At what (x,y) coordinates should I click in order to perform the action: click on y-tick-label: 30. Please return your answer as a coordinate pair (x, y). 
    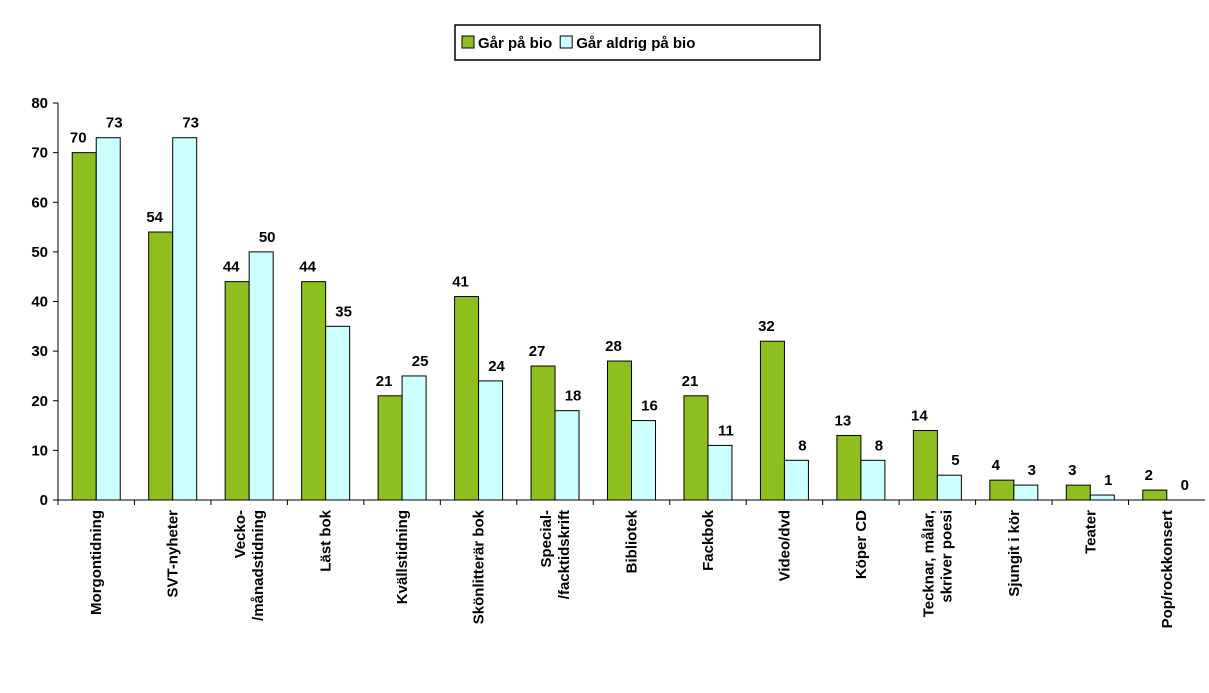
    Looking at the image, I should click on (39, 351).